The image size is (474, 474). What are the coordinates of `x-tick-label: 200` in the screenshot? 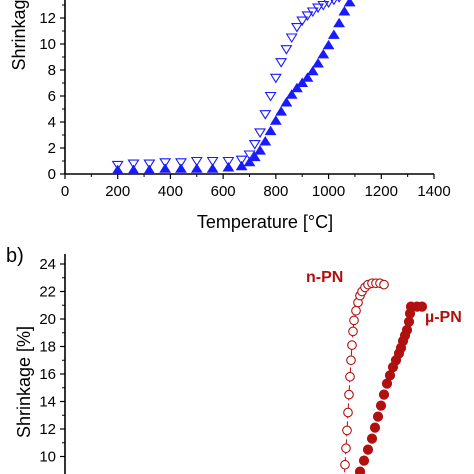 It's located at (117, 191).